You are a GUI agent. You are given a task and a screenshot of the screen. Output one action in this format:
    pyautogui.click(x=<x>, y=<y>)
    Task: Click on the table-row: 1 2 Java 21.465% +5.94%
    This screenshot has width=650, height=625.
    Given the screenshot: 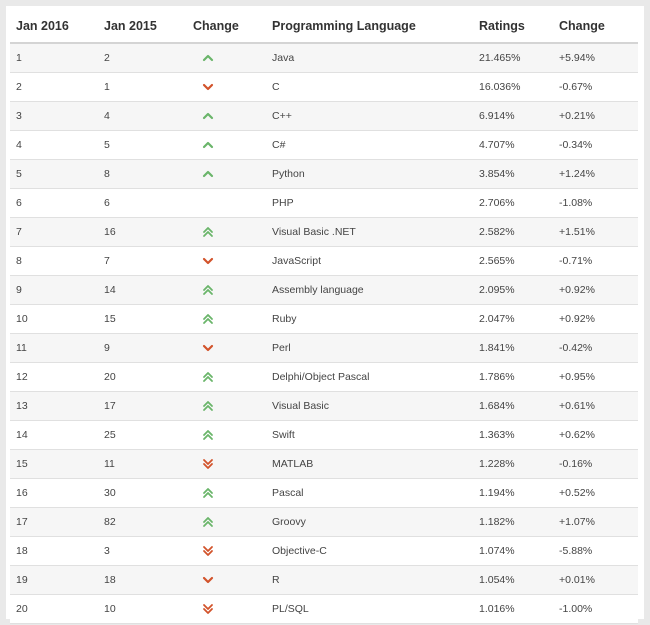 What is the action you would take?
    pyautogui.click(x=324, y=58)
    